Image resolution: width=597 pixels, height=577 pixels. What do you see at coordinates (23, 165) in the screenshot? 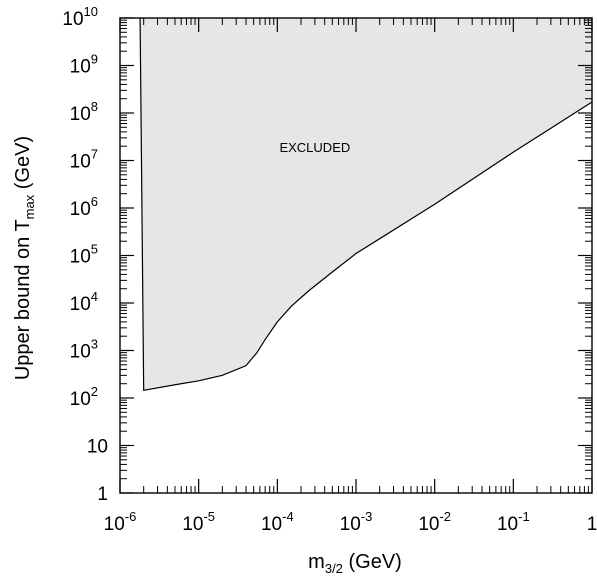
I see `y-axis-title-suffix: (GeV)` at bounding box center [23, 165].